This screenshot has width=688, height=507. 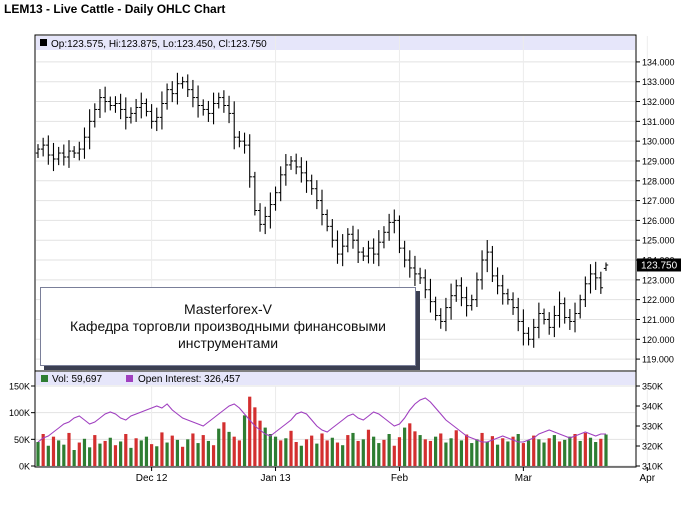 I want to click on chart-title: LEM13 - Live Cattle - Daily OHLC Chart, so click(x=114, y=9).